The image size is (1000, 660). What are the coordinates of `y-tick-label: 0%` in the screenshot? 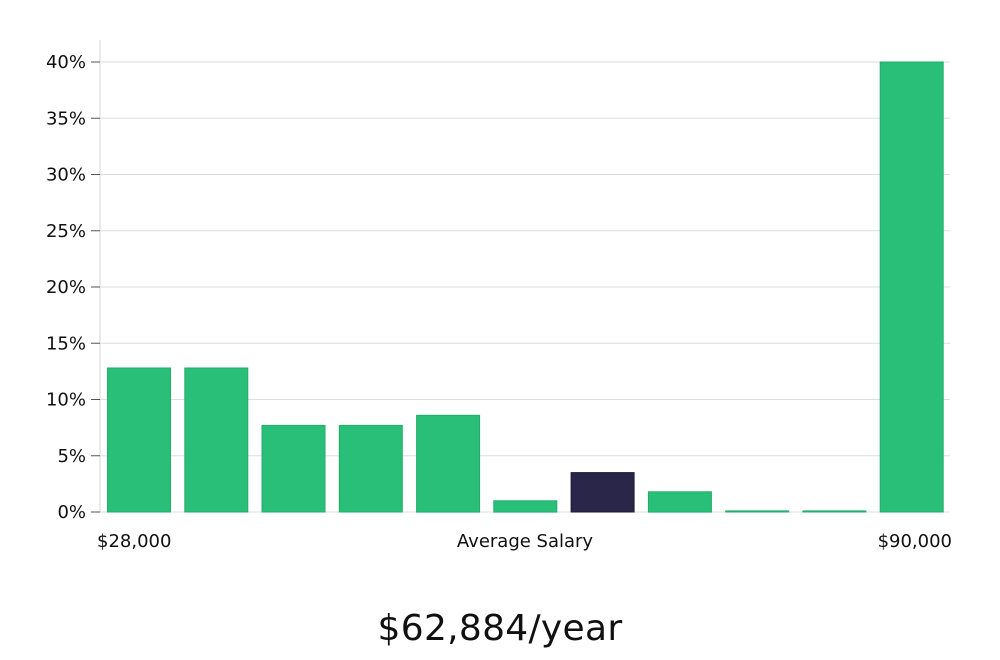 It's located at (71, 512).